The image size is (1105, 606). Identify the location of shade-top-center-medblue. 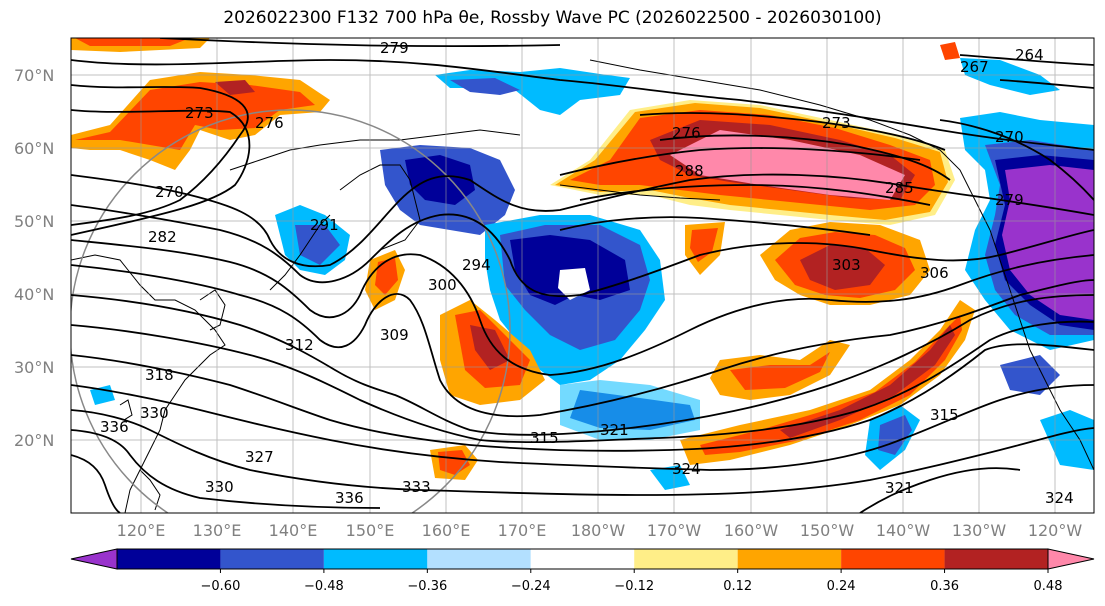
(485, 86).